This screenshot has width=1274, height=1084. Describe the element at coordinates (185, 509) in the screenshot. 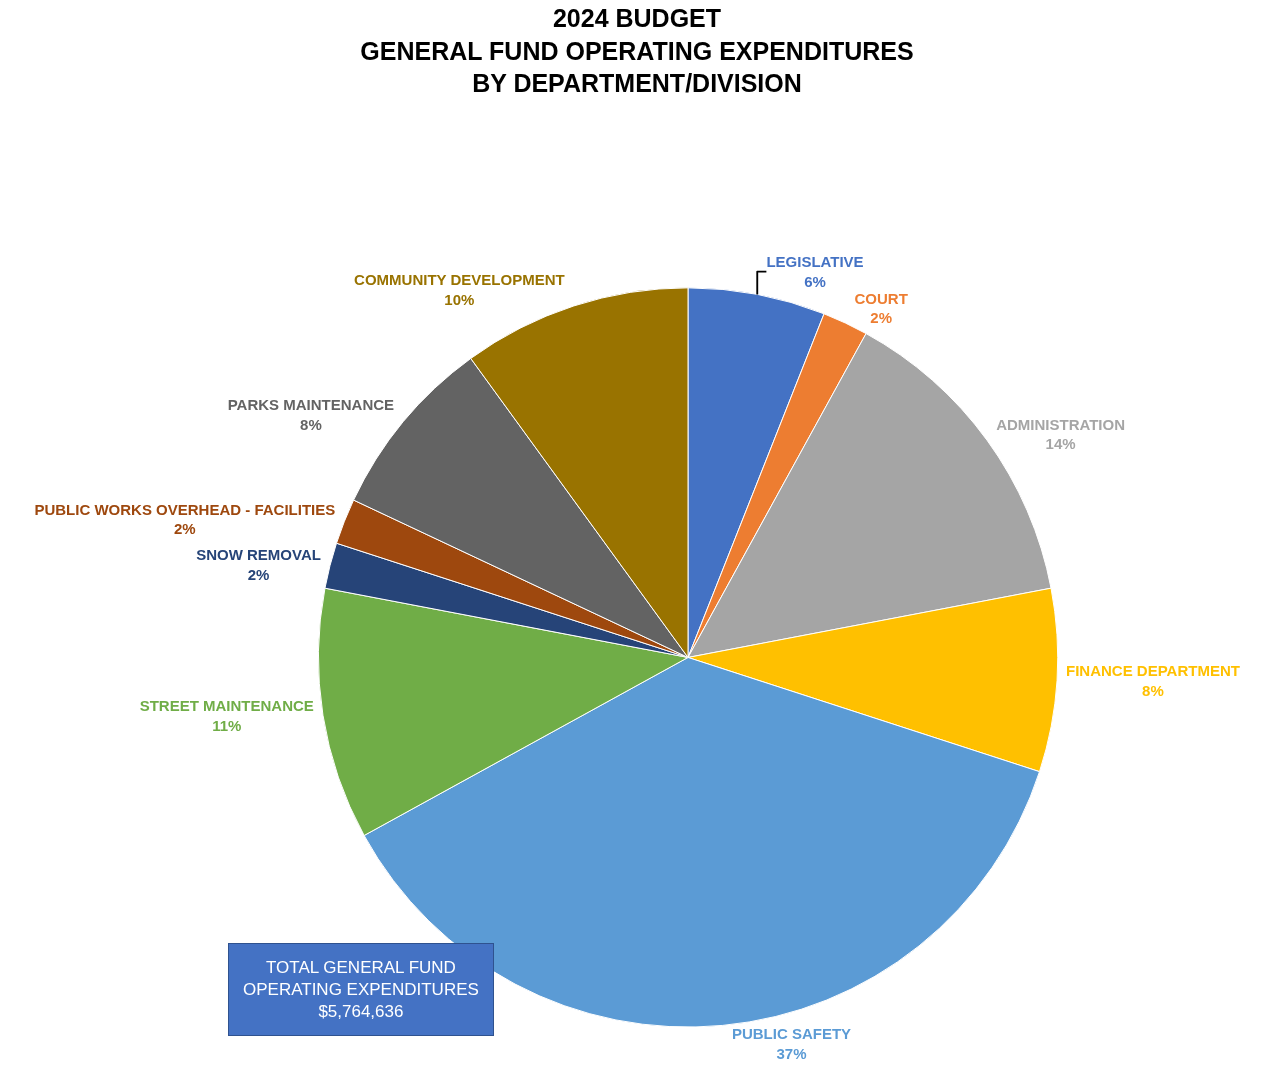

I see `slice-label: PUBLIC WORKS OVERHEAD - FACILITIES` at that location.